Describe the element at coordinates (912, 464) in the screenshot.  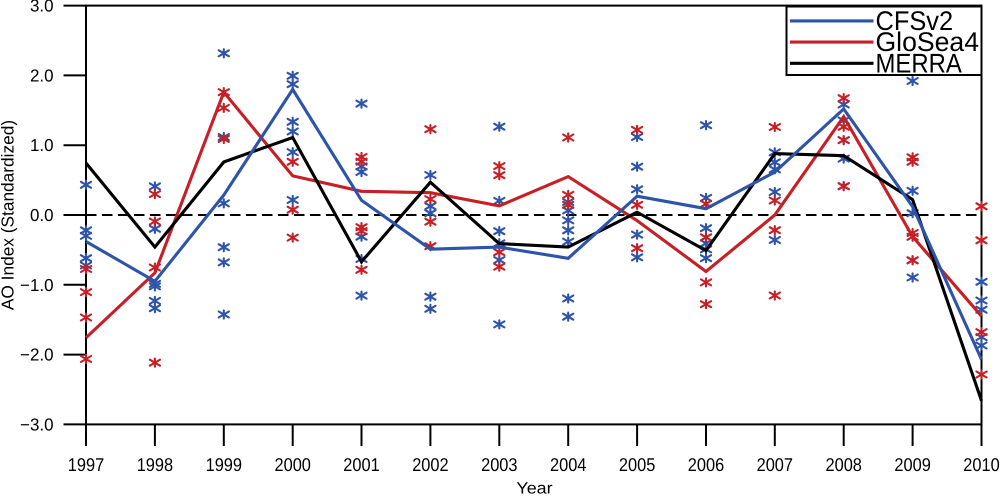
I see `svg-text: 2009` at that location.